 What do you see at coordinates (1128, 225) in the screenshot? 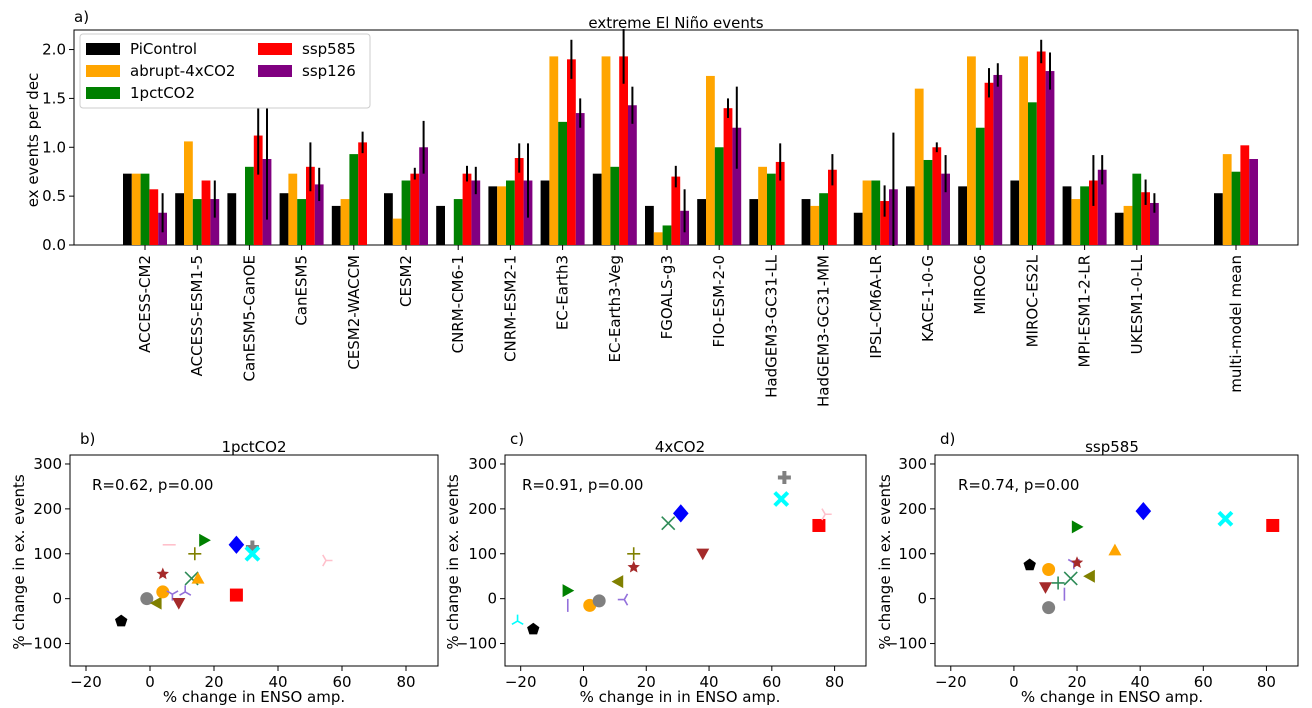
I see `bar-abrupt-4xCO2-UKESM1-0-LL` at bounding box center [1128, 225].